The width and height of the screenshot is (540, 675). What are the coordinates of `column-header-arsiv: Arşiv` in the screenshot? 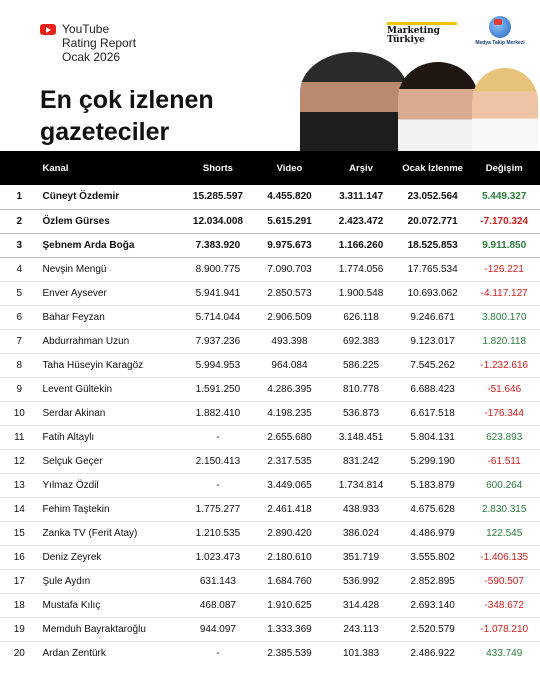 It's located at (361, 168).